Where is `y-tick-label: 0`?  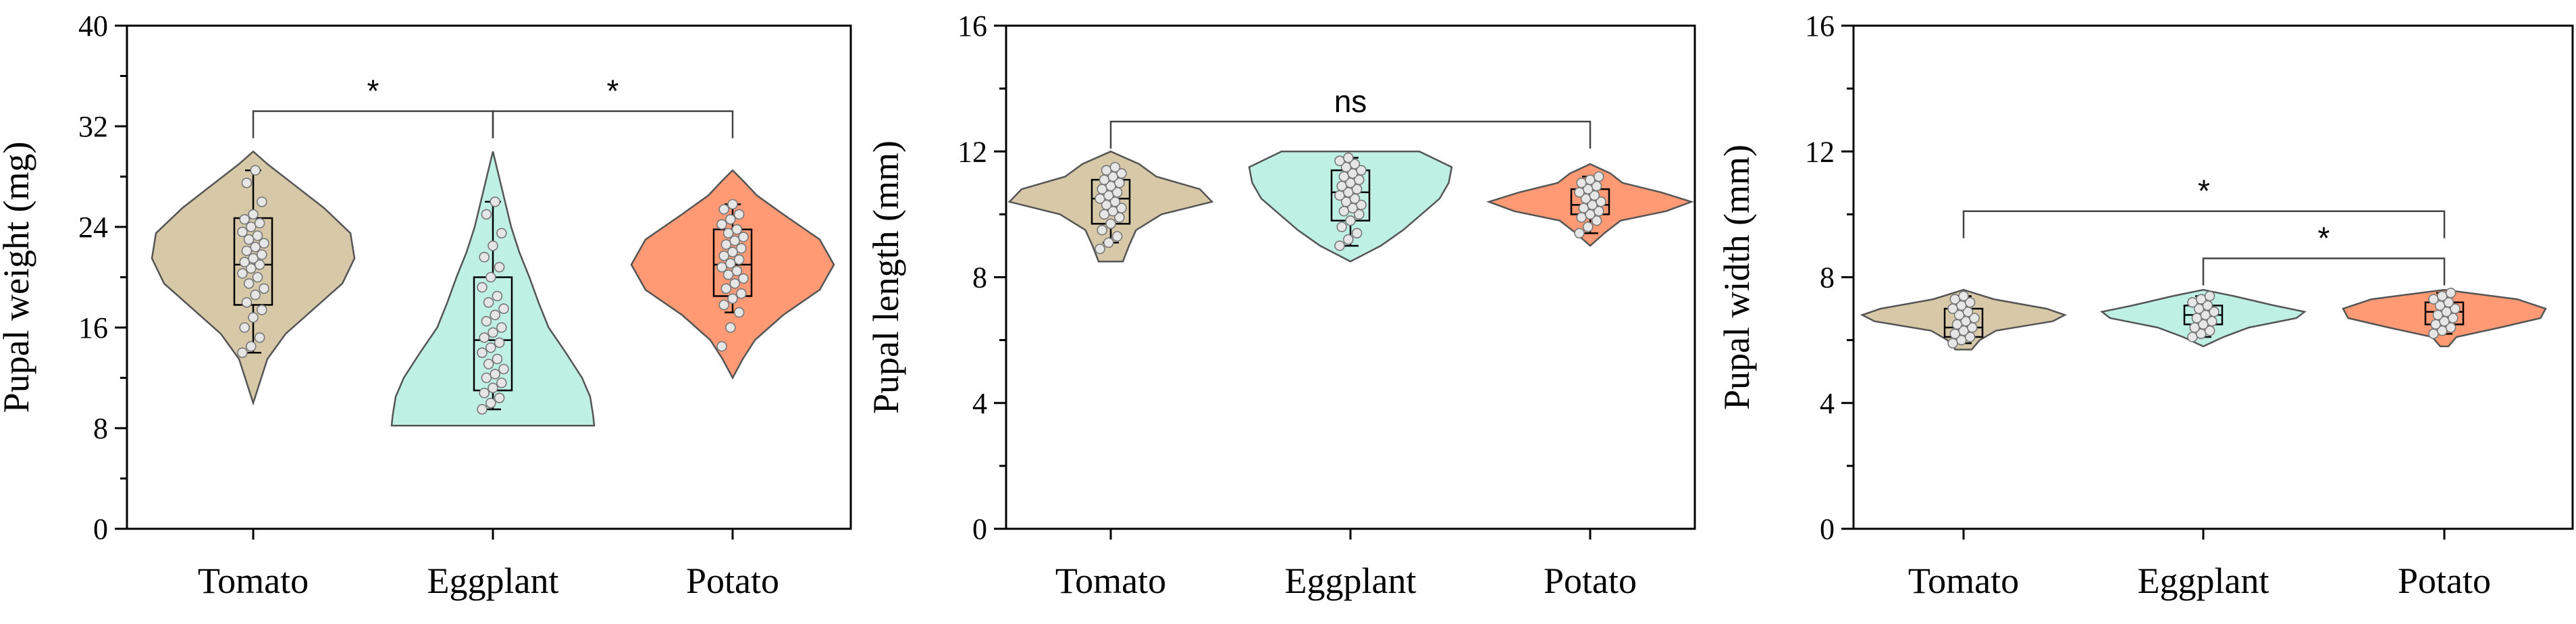 y-tick-label: 0 is located at coordinates (101, 529).